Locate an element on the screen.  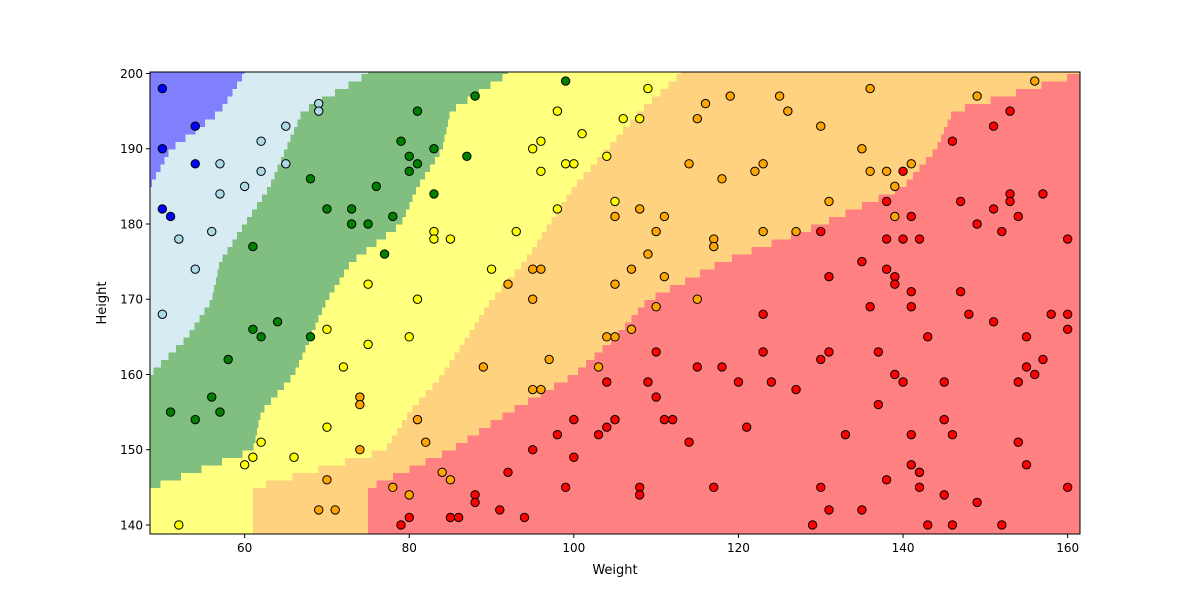
x-tick-label: 160 is located at coordinates (1067, 548).